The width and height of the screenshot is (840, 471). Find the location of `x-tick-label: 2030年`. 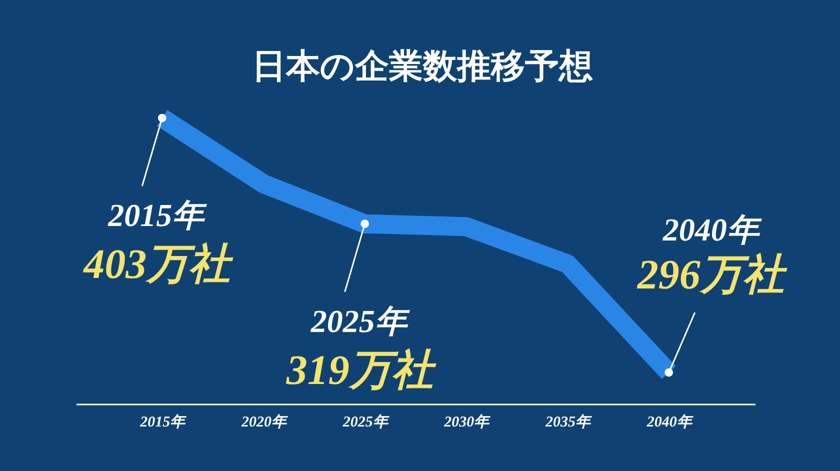

x-tick-label: 2030年 is located at coordinates (467, 422).